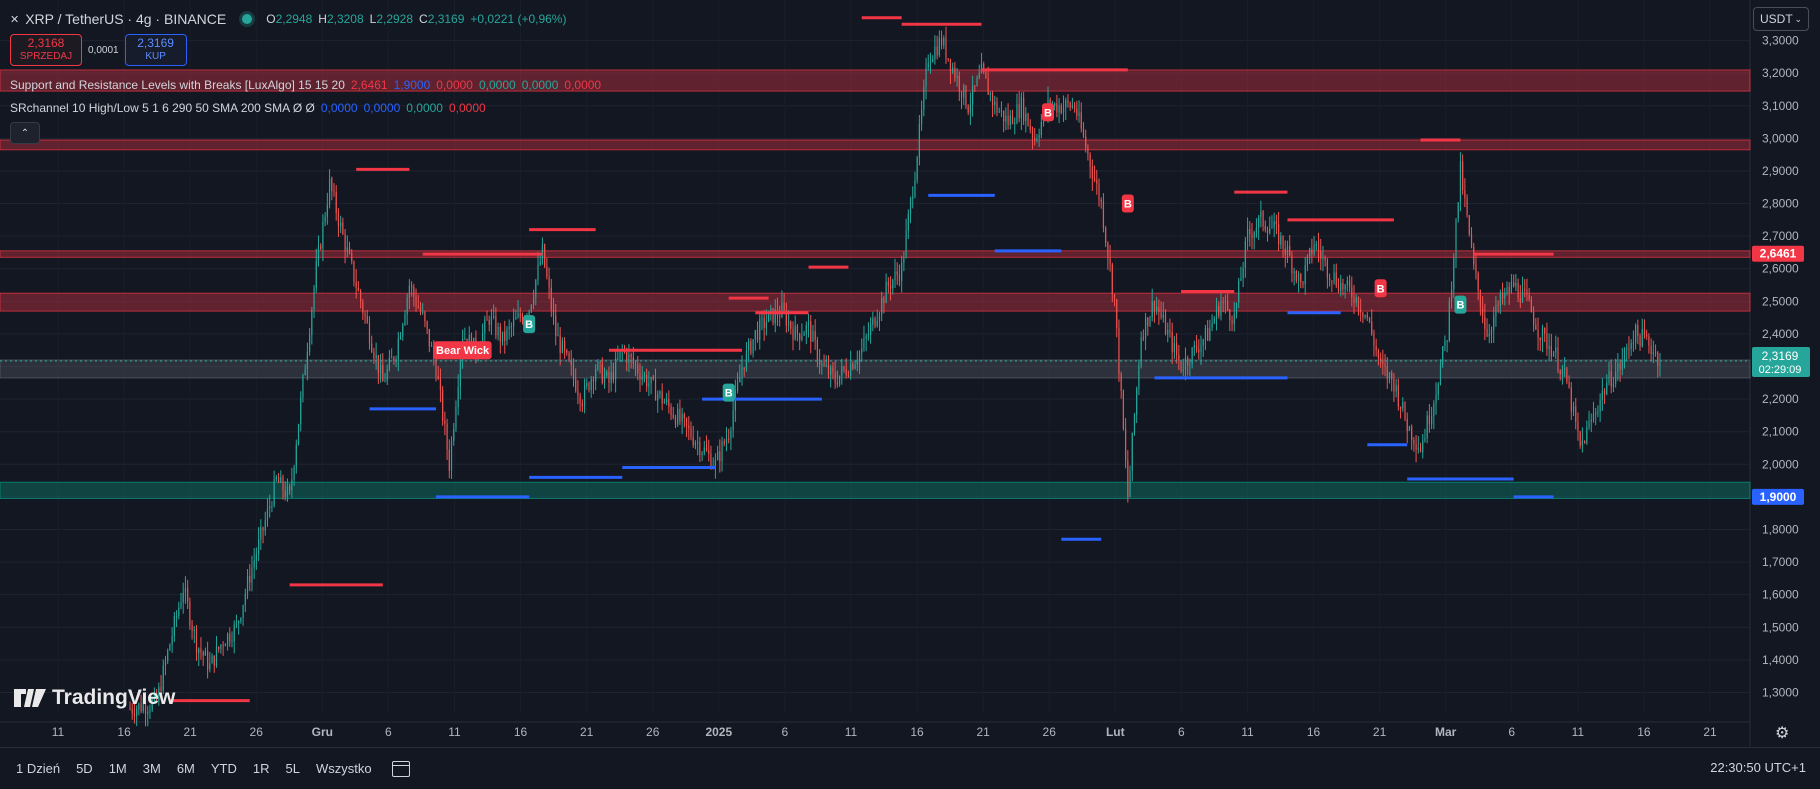  What do you see at coordinates (454, 732) in the screenshot?
I see `x-tick-label: 11` at bounding box center [454, 732].